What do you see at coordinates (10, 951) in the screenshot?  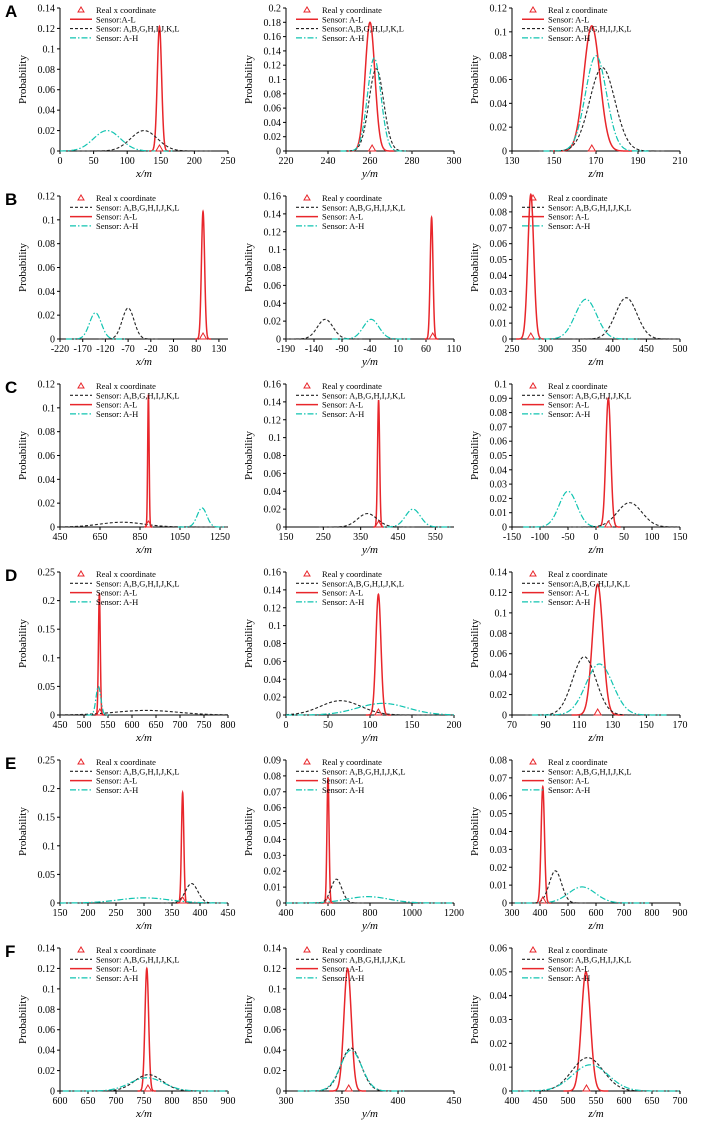 I see `panel-label-f: F` at bounding box center [10, 951].